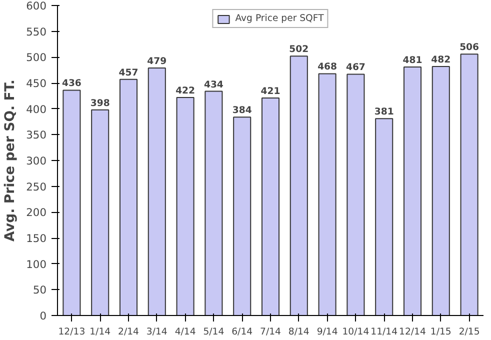 The image size is (491, 340). What do you see at coordinates (36, 83) in the screenshot?
I see `y-tick-label: 450` at bounding box center [36, 83].